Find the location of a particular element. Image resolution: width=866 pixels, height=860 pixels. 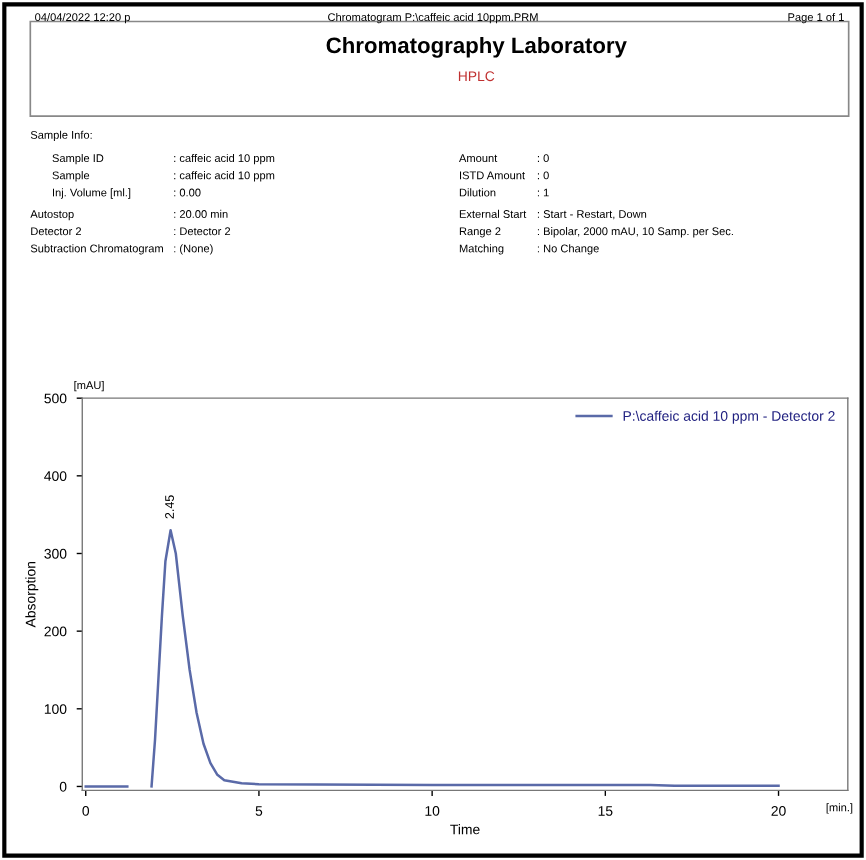

chart-title: Chromatography Laboratory is located at coordinates (476, 47).